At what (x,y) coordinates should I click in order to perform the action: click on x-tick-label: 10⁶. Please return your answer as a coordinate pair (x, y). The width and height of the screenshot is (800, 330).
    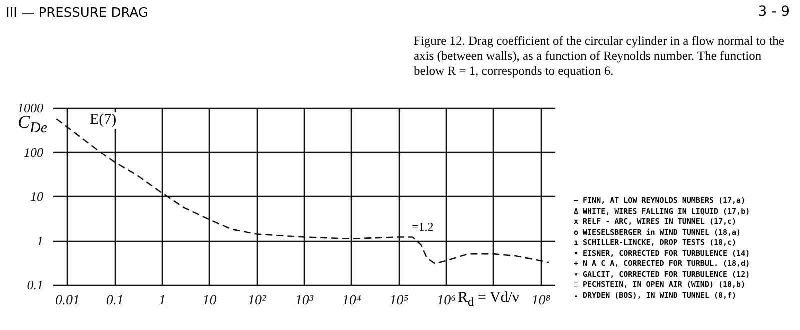
    Looking at the image, I should click on (446, 301).